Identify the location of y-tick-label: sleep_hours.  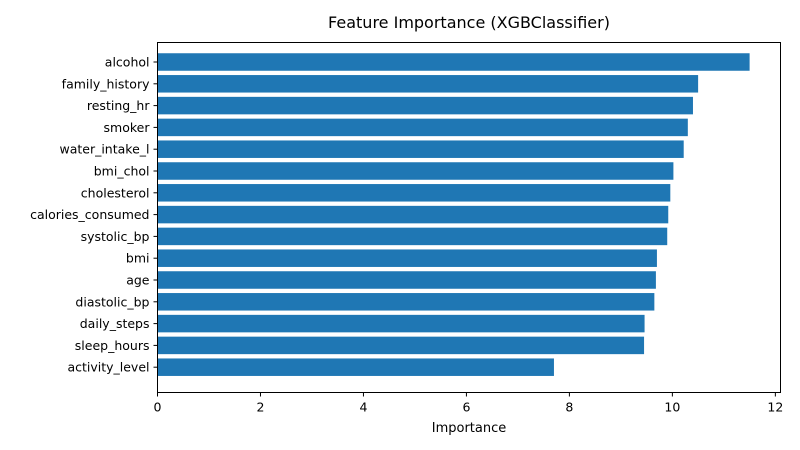
(112, 345).